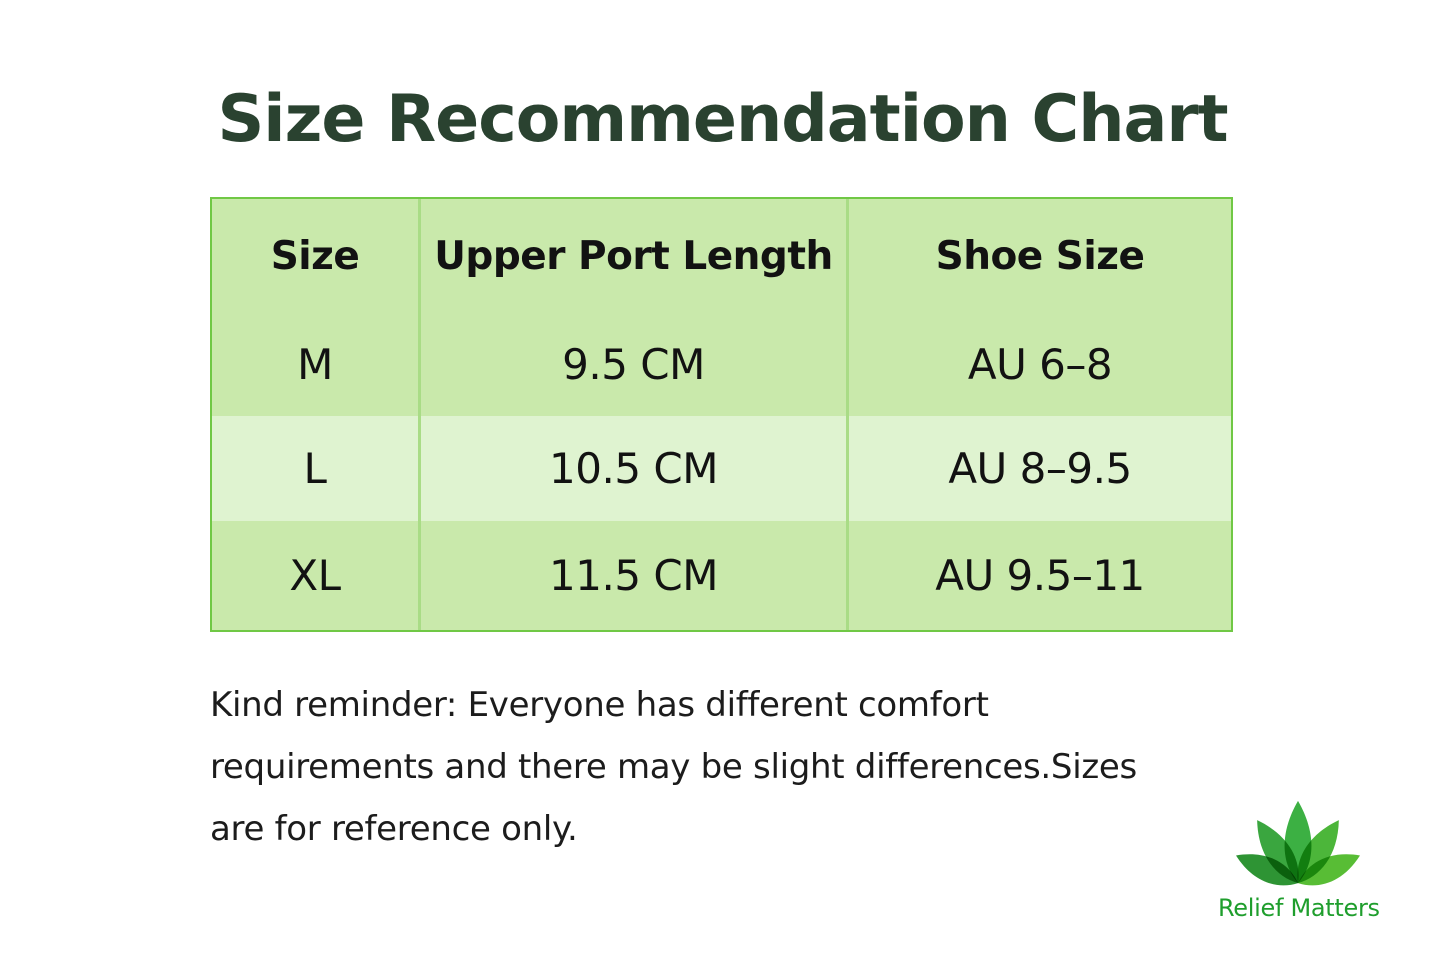 This screenshot has width=1445, height=963. I want to click on table-row-xl: XL 11.5 CM AU 9.5–11, so click(721, 575).